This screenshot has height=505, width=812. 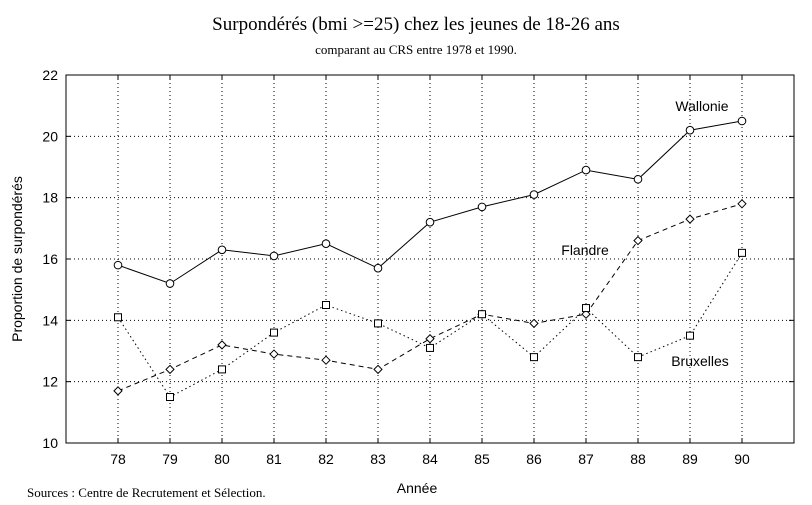 What do you see at coordinates (378, 459) in the screenshot?
I see `x-tick-label-5: 83` at bounding box center [378, 459].